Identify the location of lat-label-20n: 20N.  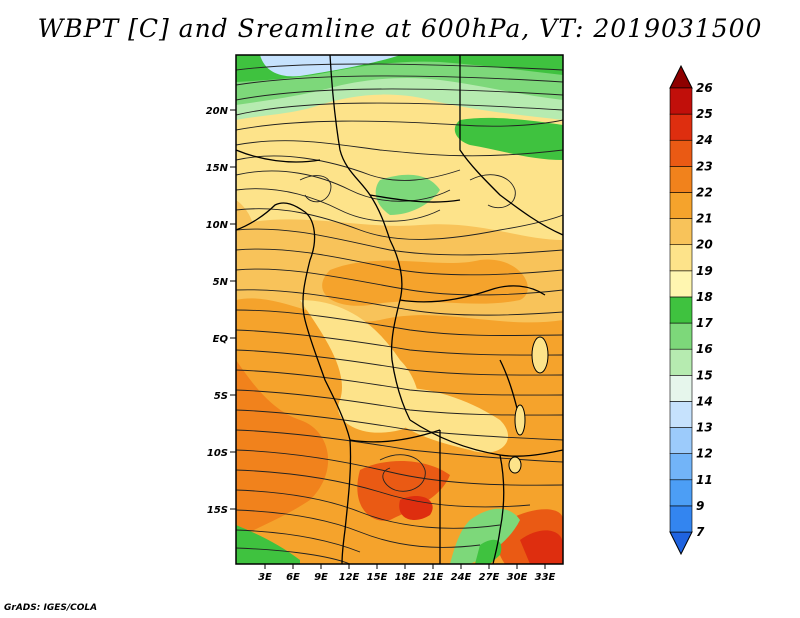
(217, 111).